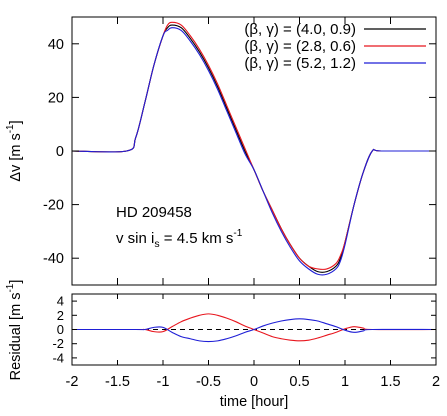 This screenshot has width=447, height=416. What do you see at coordinates (60, 301) in the screenshot?
I see `residual-y-tick-label: 4` at bounding box center [60, 301].